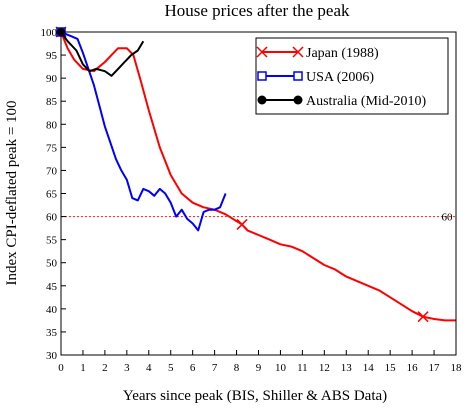  What do you see at coordinates (52, 102) in the screenshot?
I see `y-tick-label-11: 85` at bounding box center [52, 102].